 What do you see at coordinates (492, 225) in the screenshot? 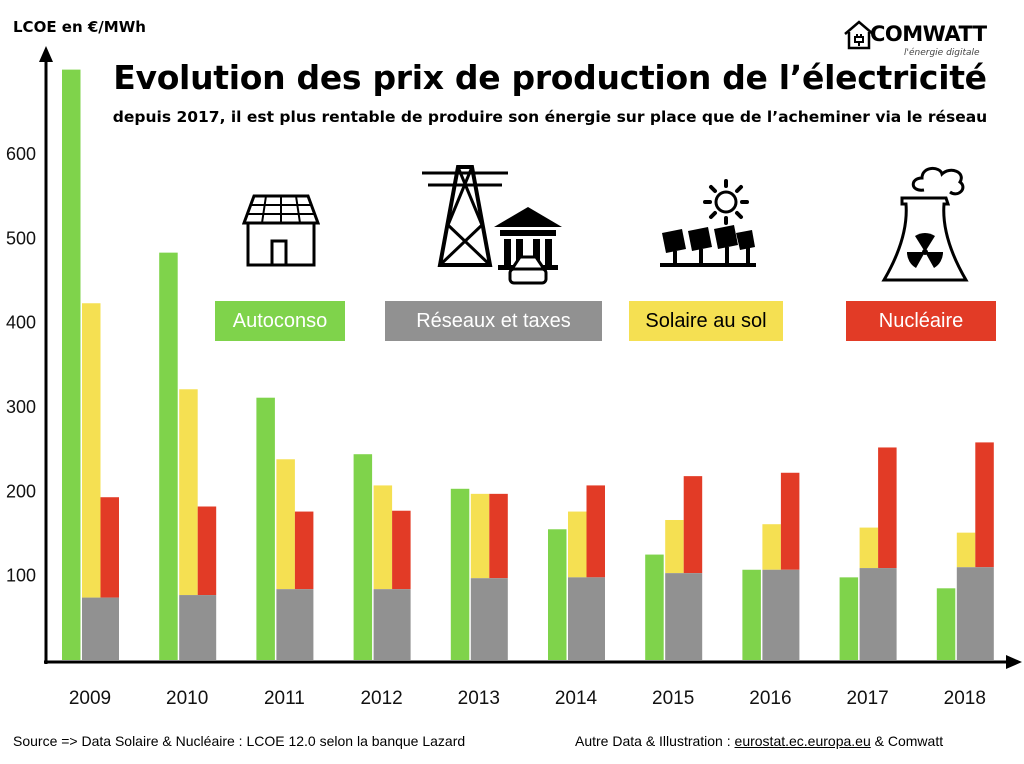
I see `power-pylon-utility-icon` at bounding box center [492, 225].